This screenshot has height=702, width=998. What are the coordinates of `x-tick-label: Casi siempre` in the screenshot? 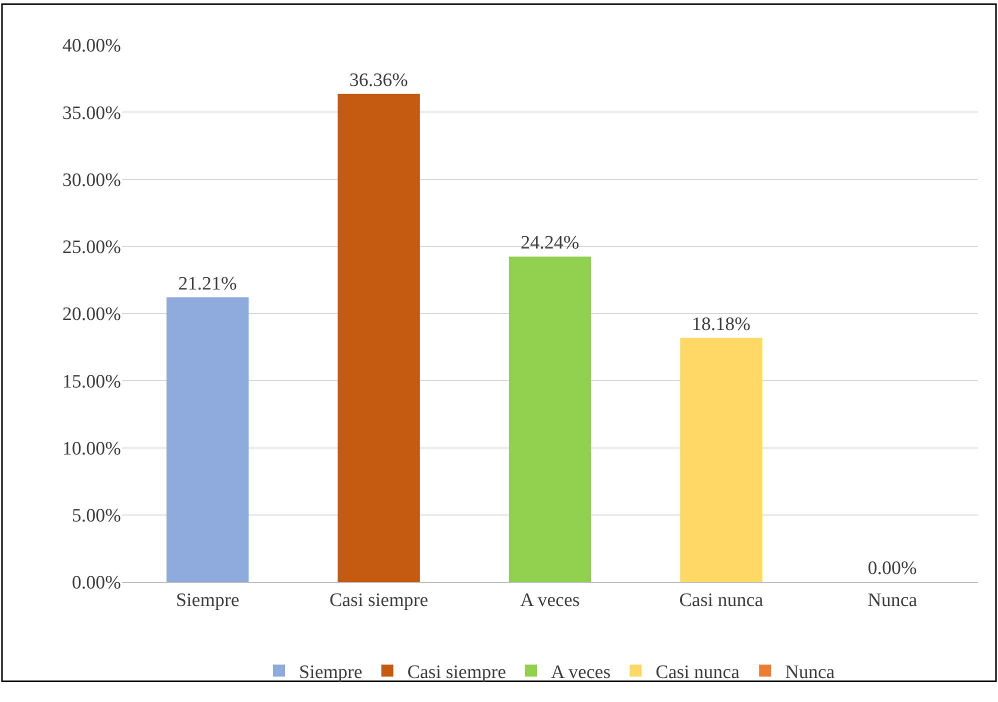 It's located at (378, 600).